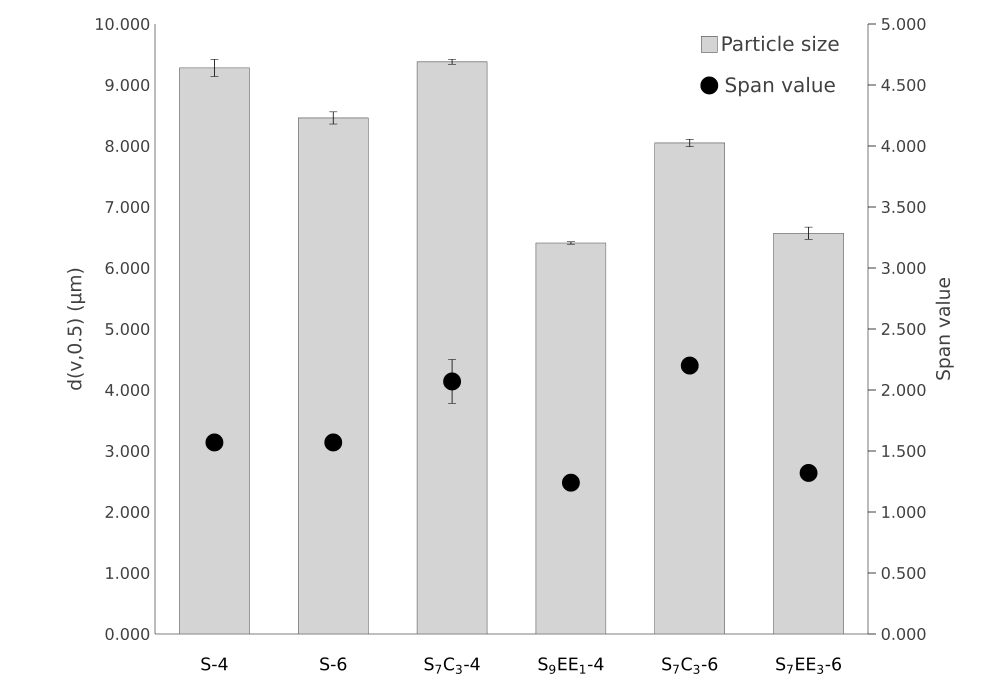 The height and width of the screenshot is (694, 998). I want to click on y-tick-label: 2.000, so click(128, 512).